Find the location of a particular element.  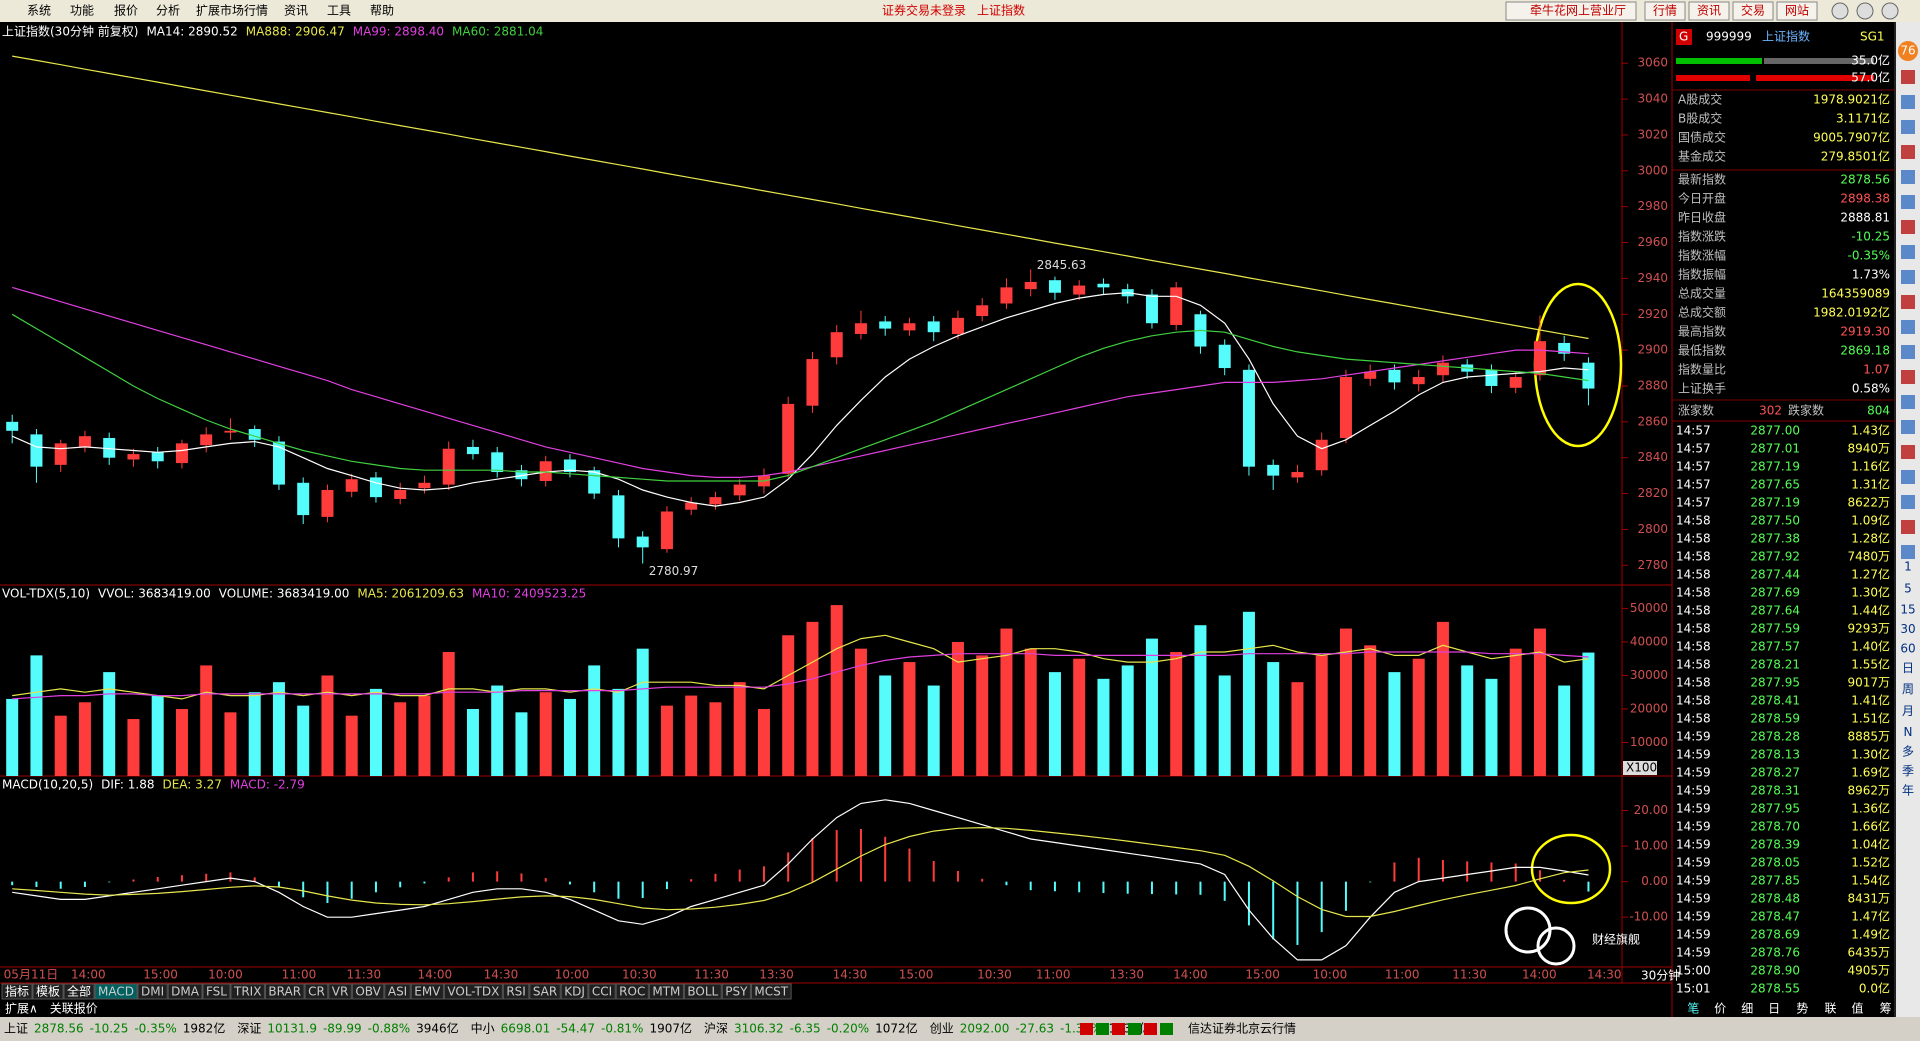

indicator-tab-label: RSI is located at coordinates (516, 992).